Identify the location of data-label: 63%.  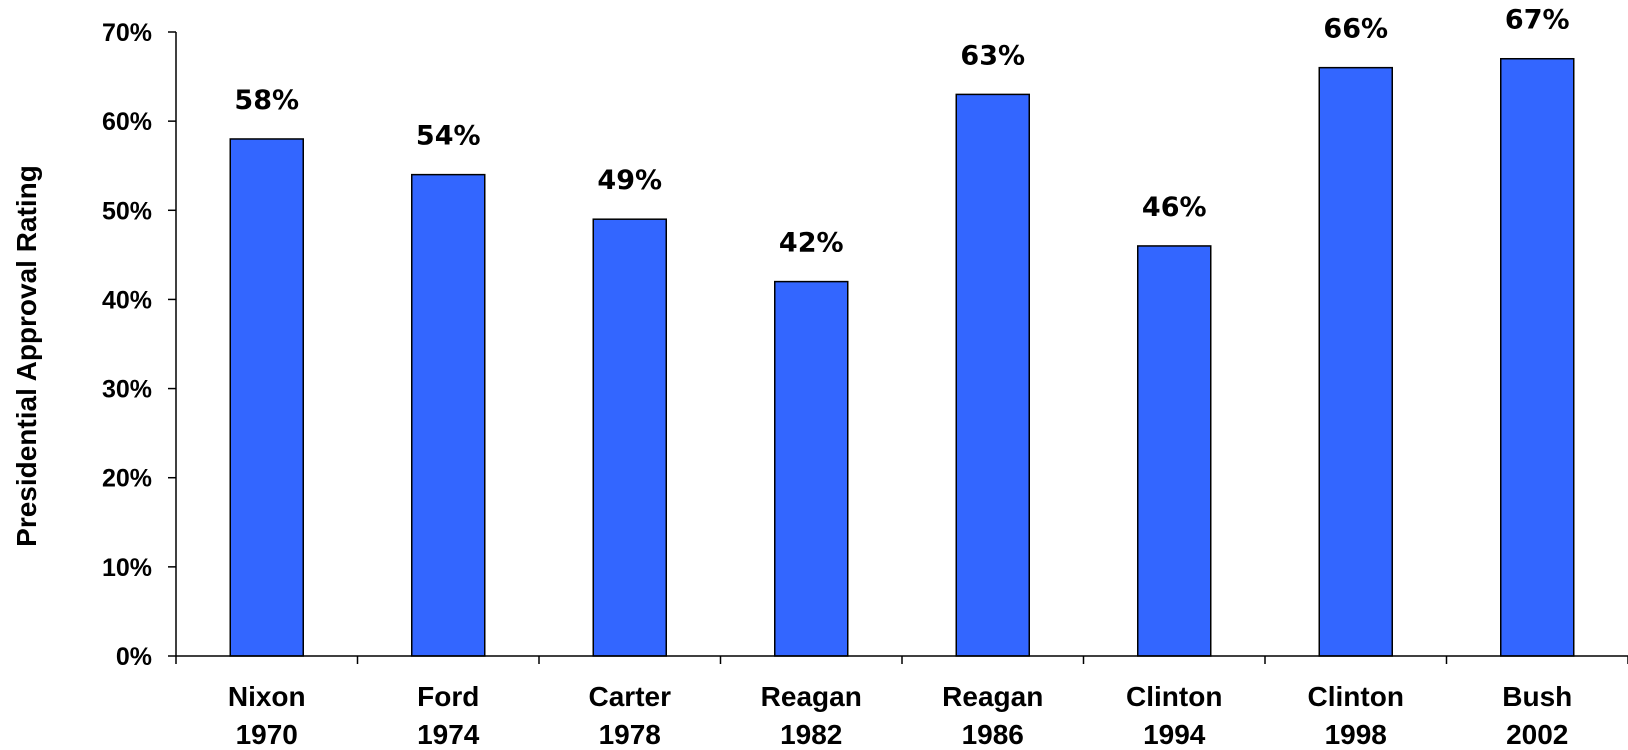
(992, 55).